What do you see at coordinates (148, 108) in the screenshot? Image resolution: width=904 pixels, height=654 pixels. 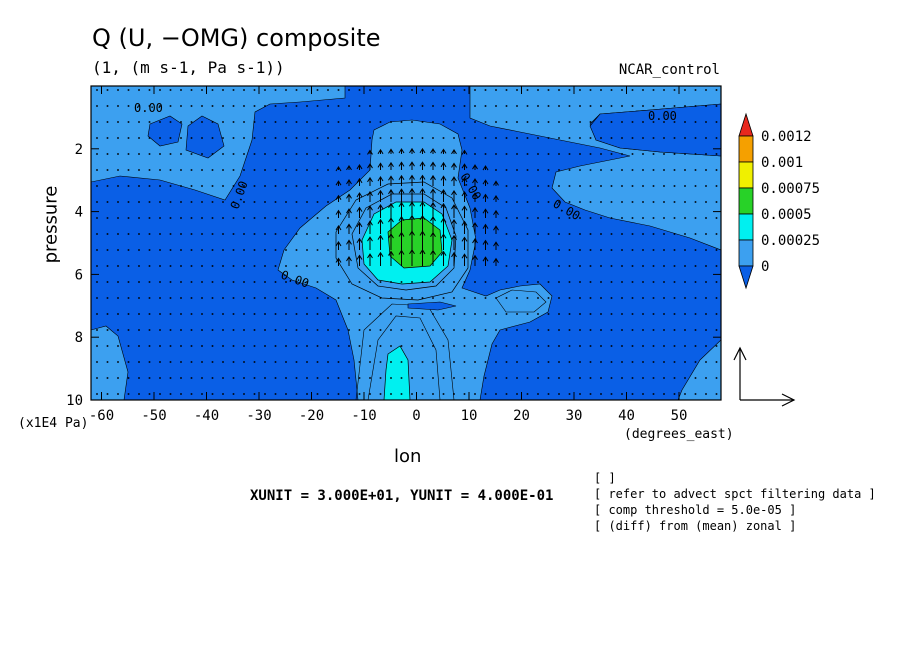 I see `contour-label: 0.00` at bounding box center [148, 108].